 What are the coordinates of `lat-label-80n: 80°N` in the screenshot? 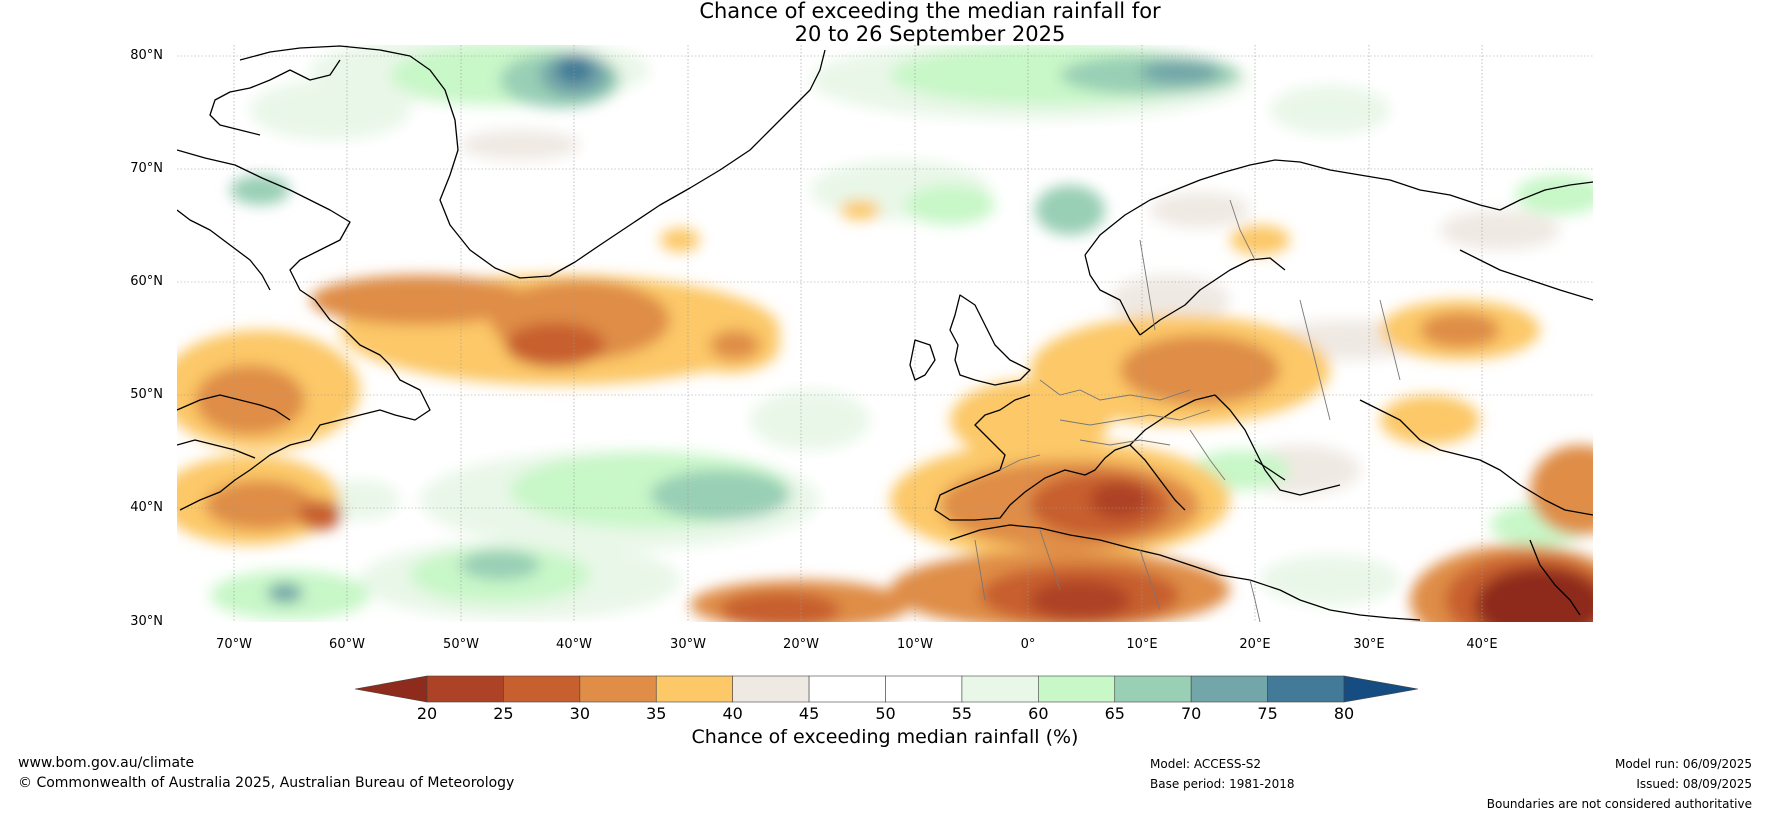 It's located at (146, 55).